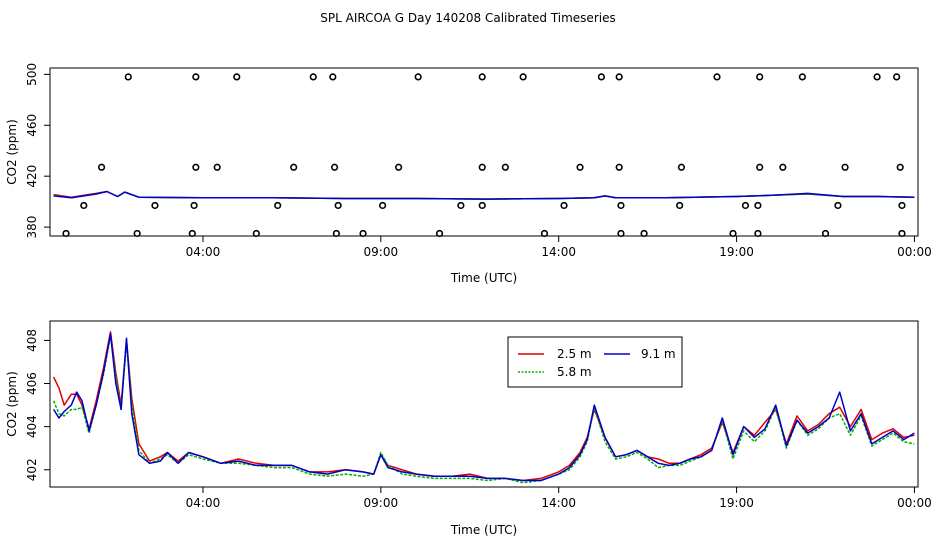 The height and width of the screenshot is (540, 936). What do you see at coordinates (381, 252) in the screenshot?
I see `top-x-tick-label: 09:00` at bounding box center [381, 252].